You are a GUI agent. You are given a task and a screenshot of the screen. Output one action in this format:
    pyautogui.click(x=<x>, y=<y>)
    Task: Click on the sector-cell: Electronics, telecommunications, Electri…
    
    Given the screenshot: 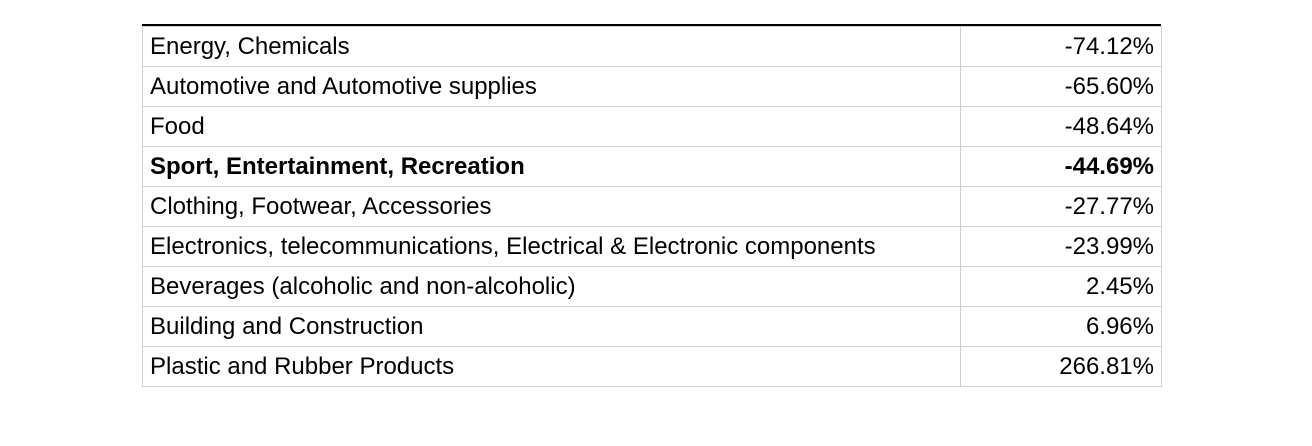 What is the action you would take?
    pyautogui.click(x=551, y=246)
    